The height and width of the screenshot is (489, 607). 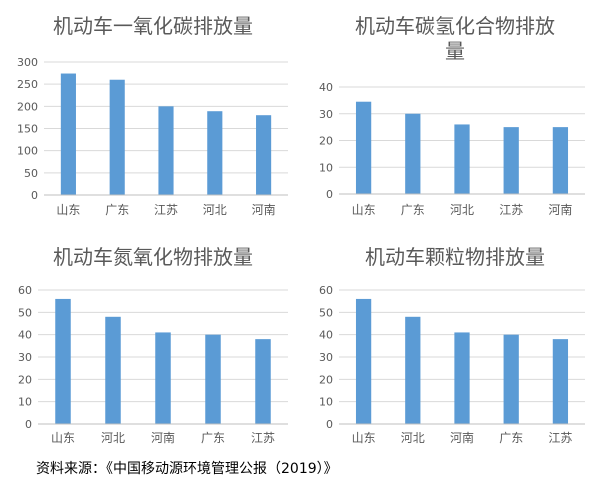 What do you see at coordinates (27, 129) in the screenshot?
I see `y-tick-label: 150` at bounding box center [27, 129].